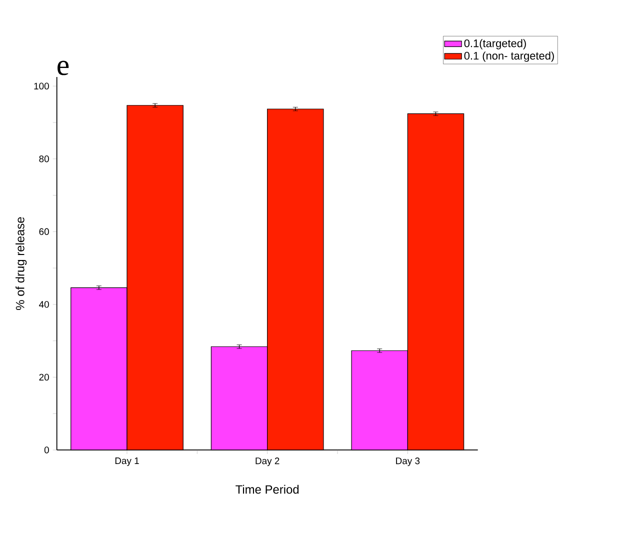  What do you see at coordinates (46, 450) in the screenshot?
I see `y-tick-label: 0` at bounding box center [46, 450].